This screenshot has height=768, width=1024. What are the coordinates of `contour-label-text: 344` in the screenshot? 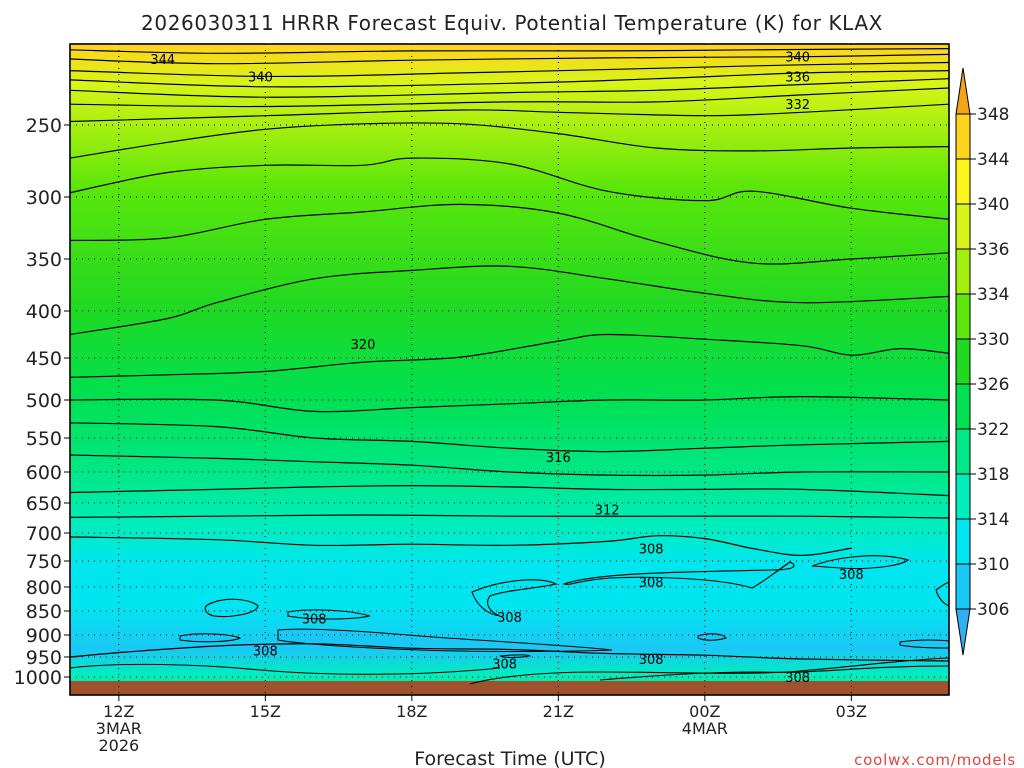 It's located at (162, 60).